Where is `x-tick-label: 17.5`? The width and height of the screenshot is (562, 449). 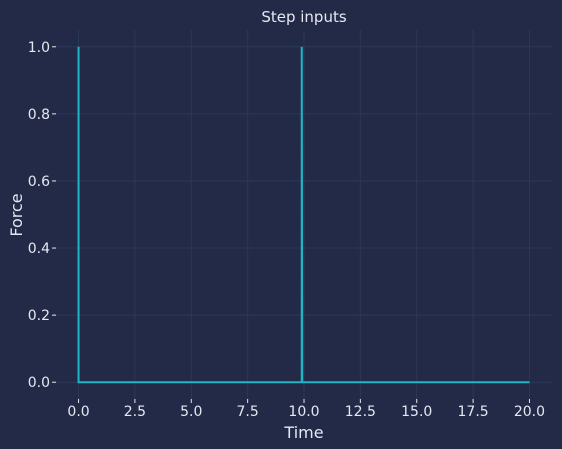
x-tick-label: 17.5 is located at coordinates (473, 412).